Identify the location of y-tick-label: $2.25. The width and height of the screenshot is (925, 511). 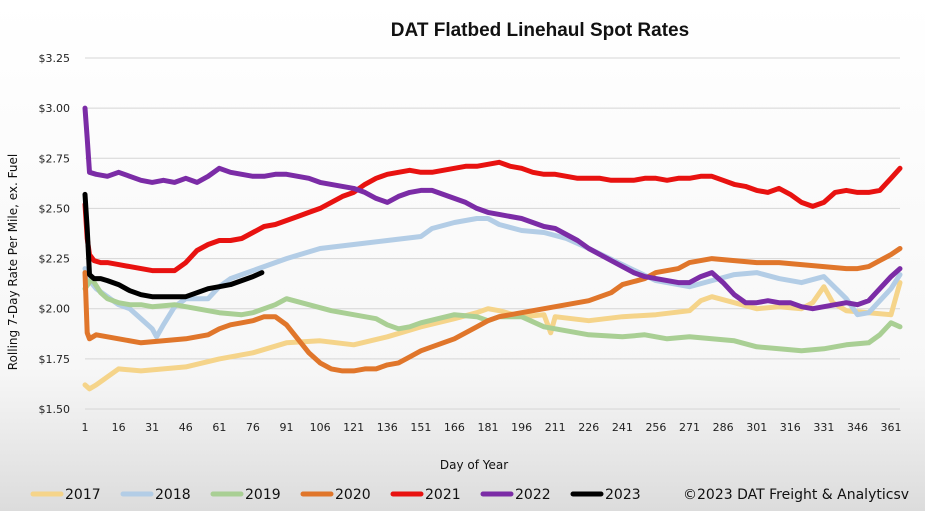
(55, 259).